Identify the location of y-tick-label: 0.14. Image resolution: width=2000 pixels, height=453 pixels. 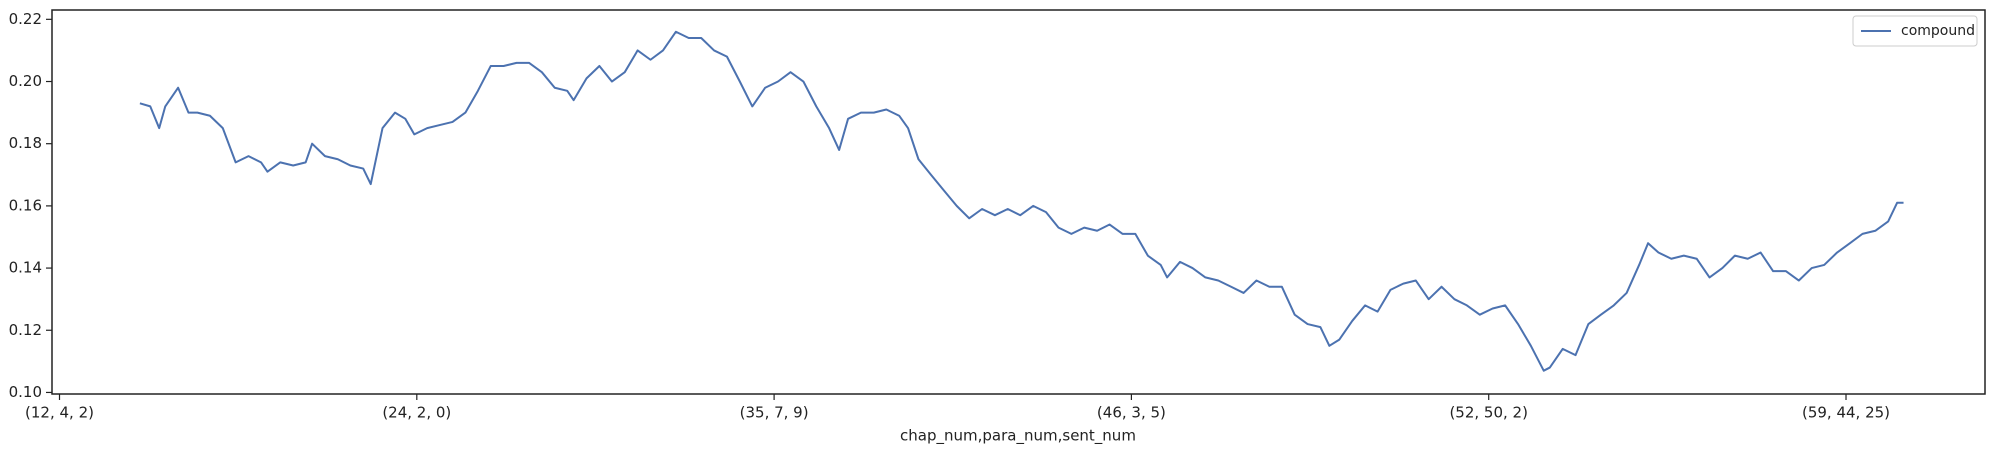
(25, 268).